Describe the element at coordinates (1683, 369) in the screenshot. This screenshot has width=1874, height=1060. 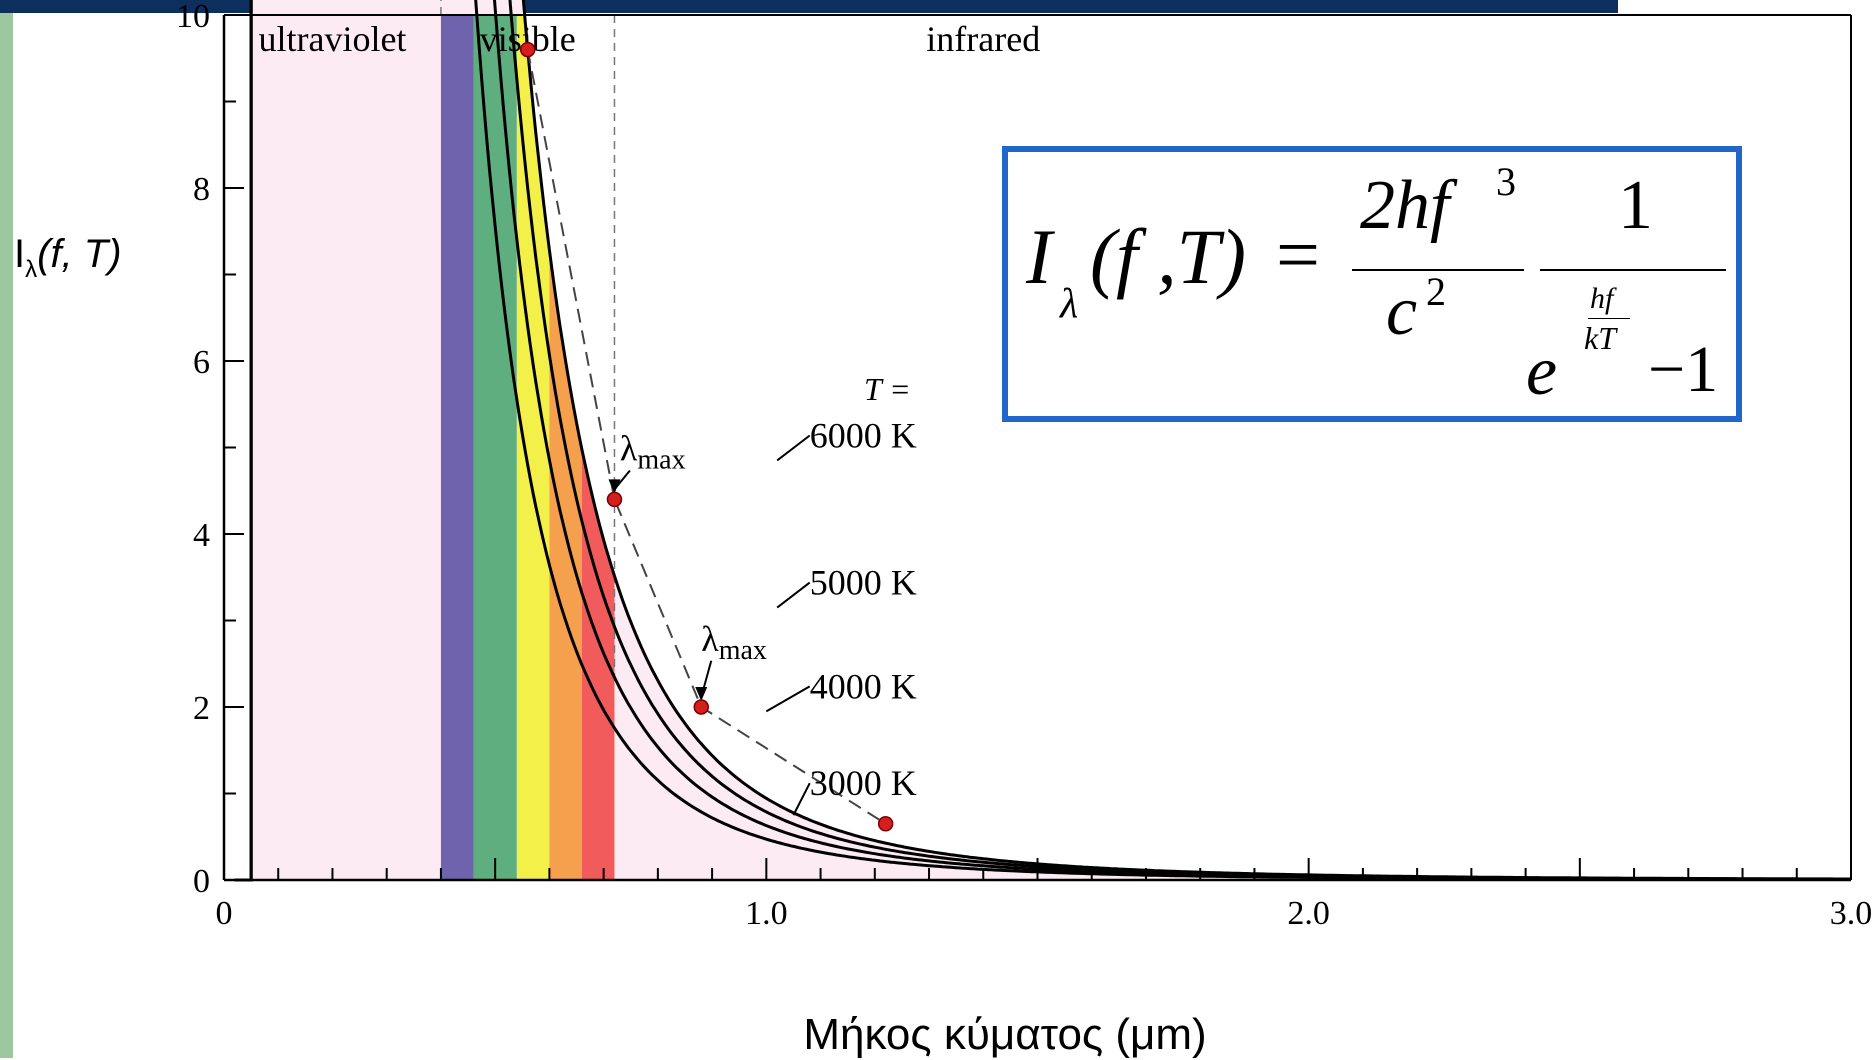
I see `formula-minus-one: −1` at that location.